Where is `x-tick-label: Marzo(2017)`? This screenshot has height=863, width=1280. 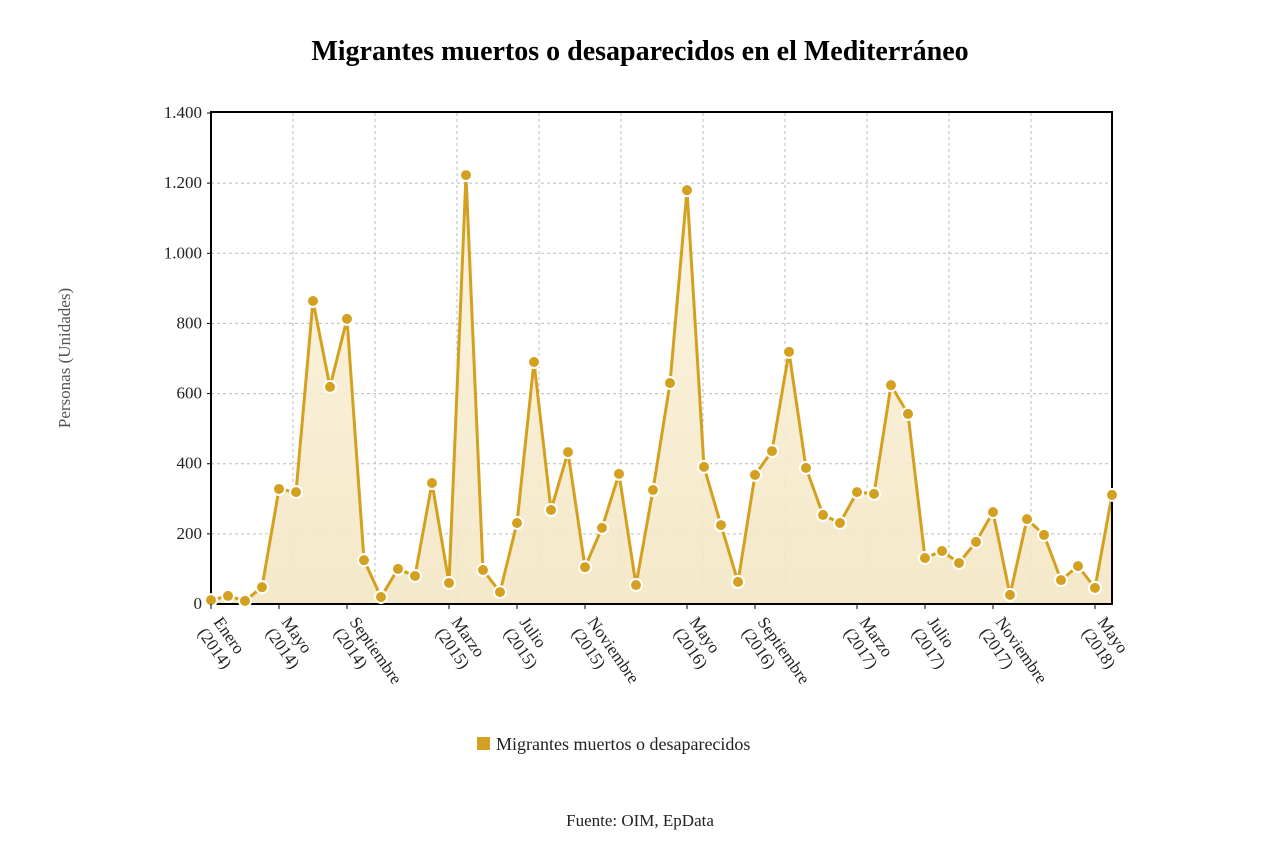 x-tick-label: Marzo(2017) is located at coordinates (868, 642).